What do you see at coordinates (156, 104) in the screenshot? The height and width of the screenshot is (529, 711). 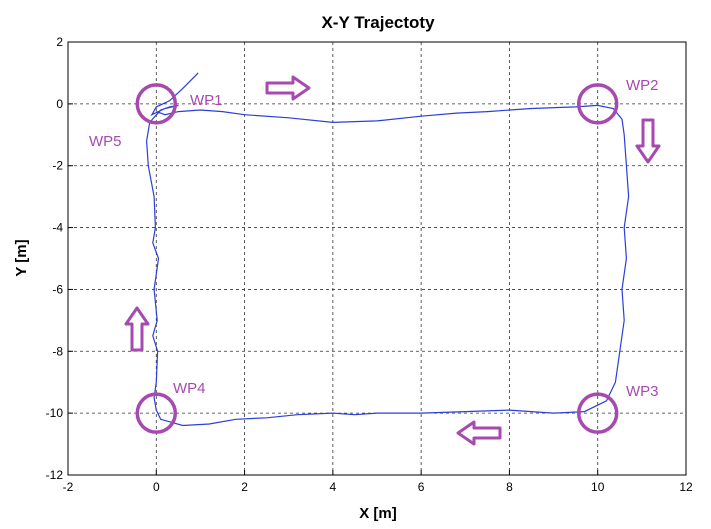 I see `waypoint-circle-wp1` at bounding box center [156, 104].